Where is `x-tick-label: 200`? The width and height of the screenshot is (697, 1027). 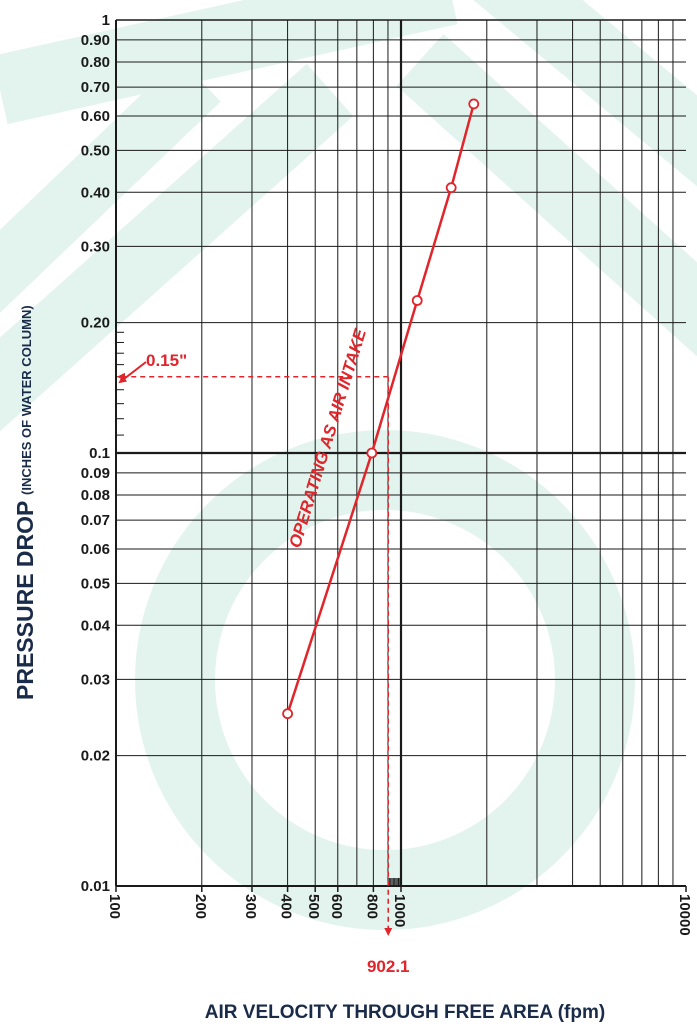
x-tick-label: 200 is located at coordinates (200, 906).